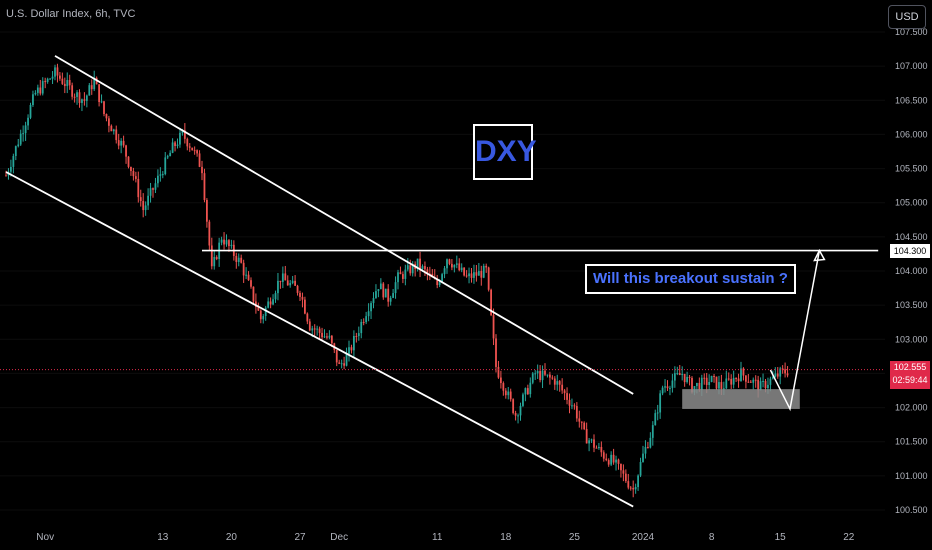  Describe the element at coordinates (910, 251) in the screenshot. I see `resistance-price-tag: 104.300` at that location.